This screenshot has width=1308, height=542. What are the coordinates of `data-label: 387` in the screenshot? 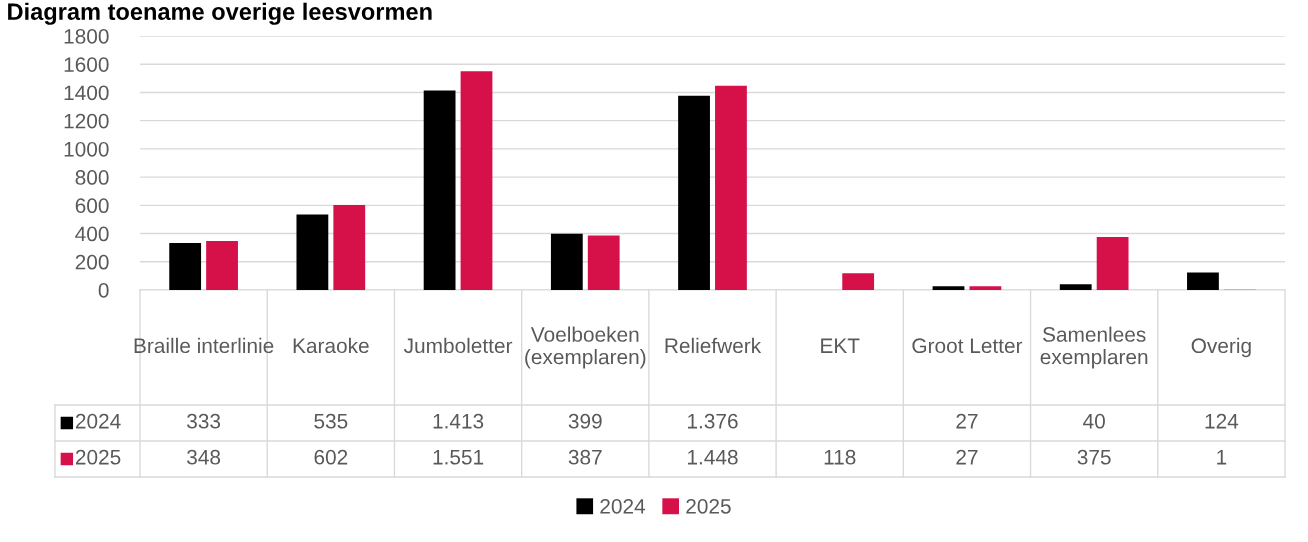 It's located at (585, 457).